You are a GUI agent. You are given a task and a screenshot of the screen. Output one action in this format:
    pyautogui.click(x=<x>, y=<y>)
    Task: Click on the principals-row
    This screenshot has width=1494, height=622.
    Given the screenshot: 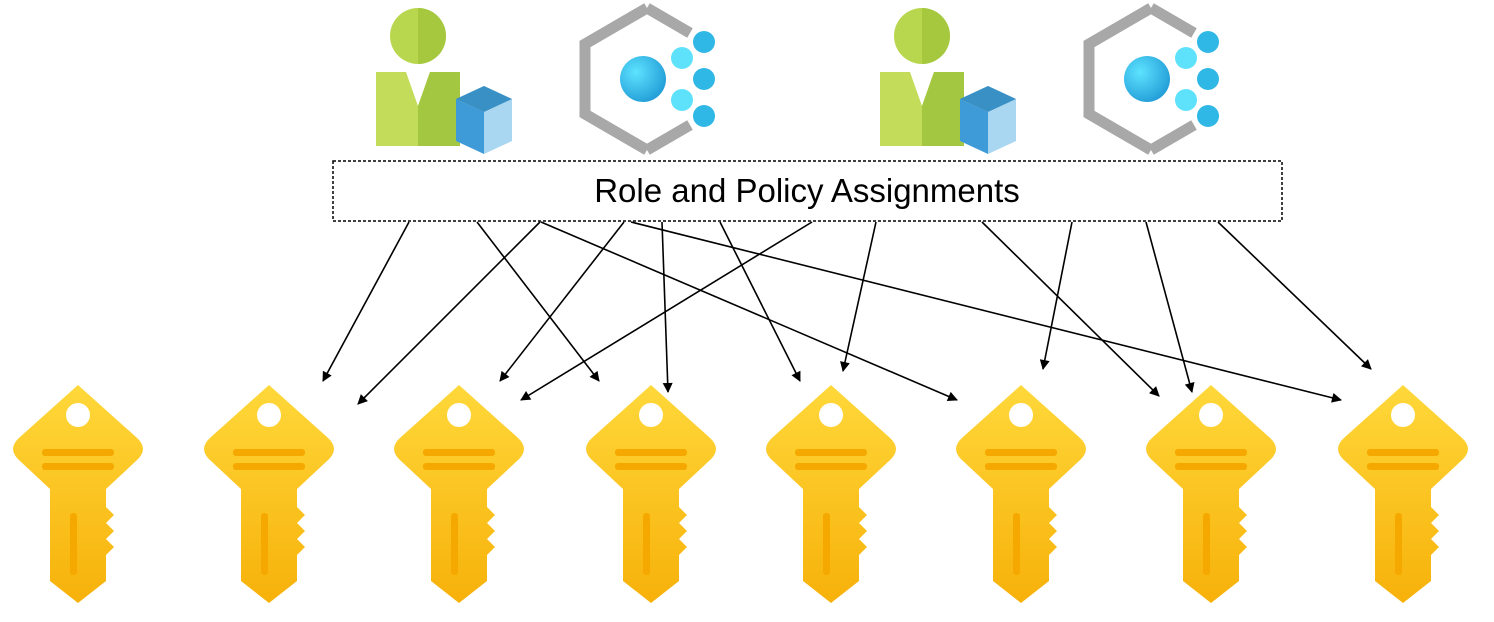 What is the action you would take?
    pyautogui.click(x=797, y=81)
    